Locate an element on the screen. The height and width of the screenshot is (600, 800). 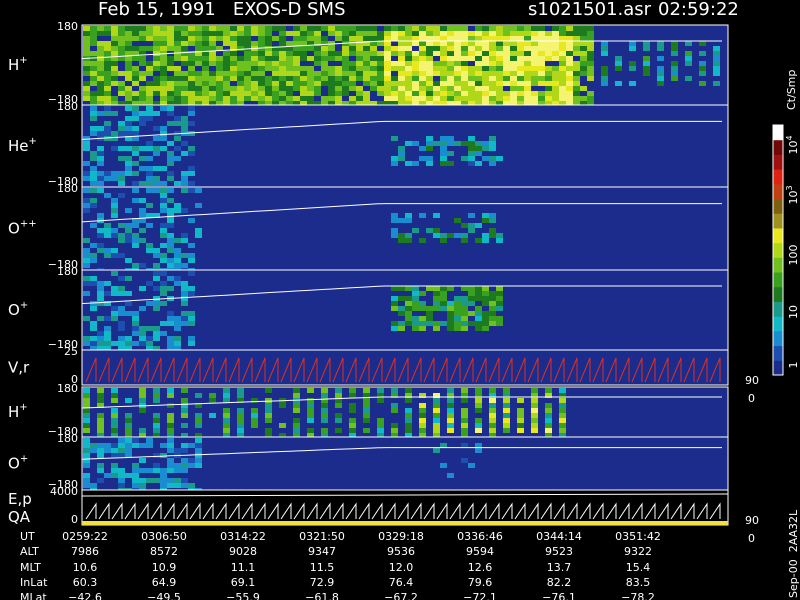
table-cell: 12.6 is located at coordinates (480, 567).